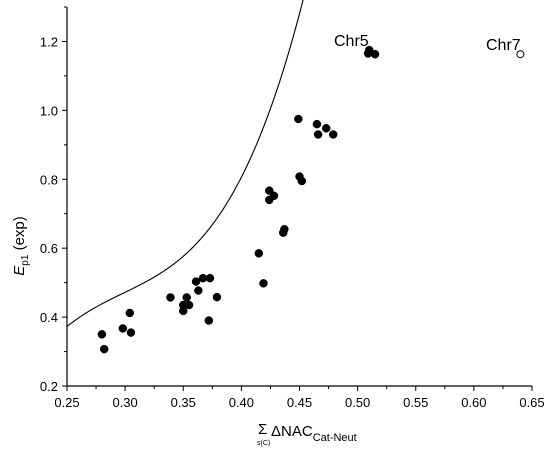  Describe the element at coordinates (299, 402) in the screenshot. I see `x-tick-label: 0.45` at that location.